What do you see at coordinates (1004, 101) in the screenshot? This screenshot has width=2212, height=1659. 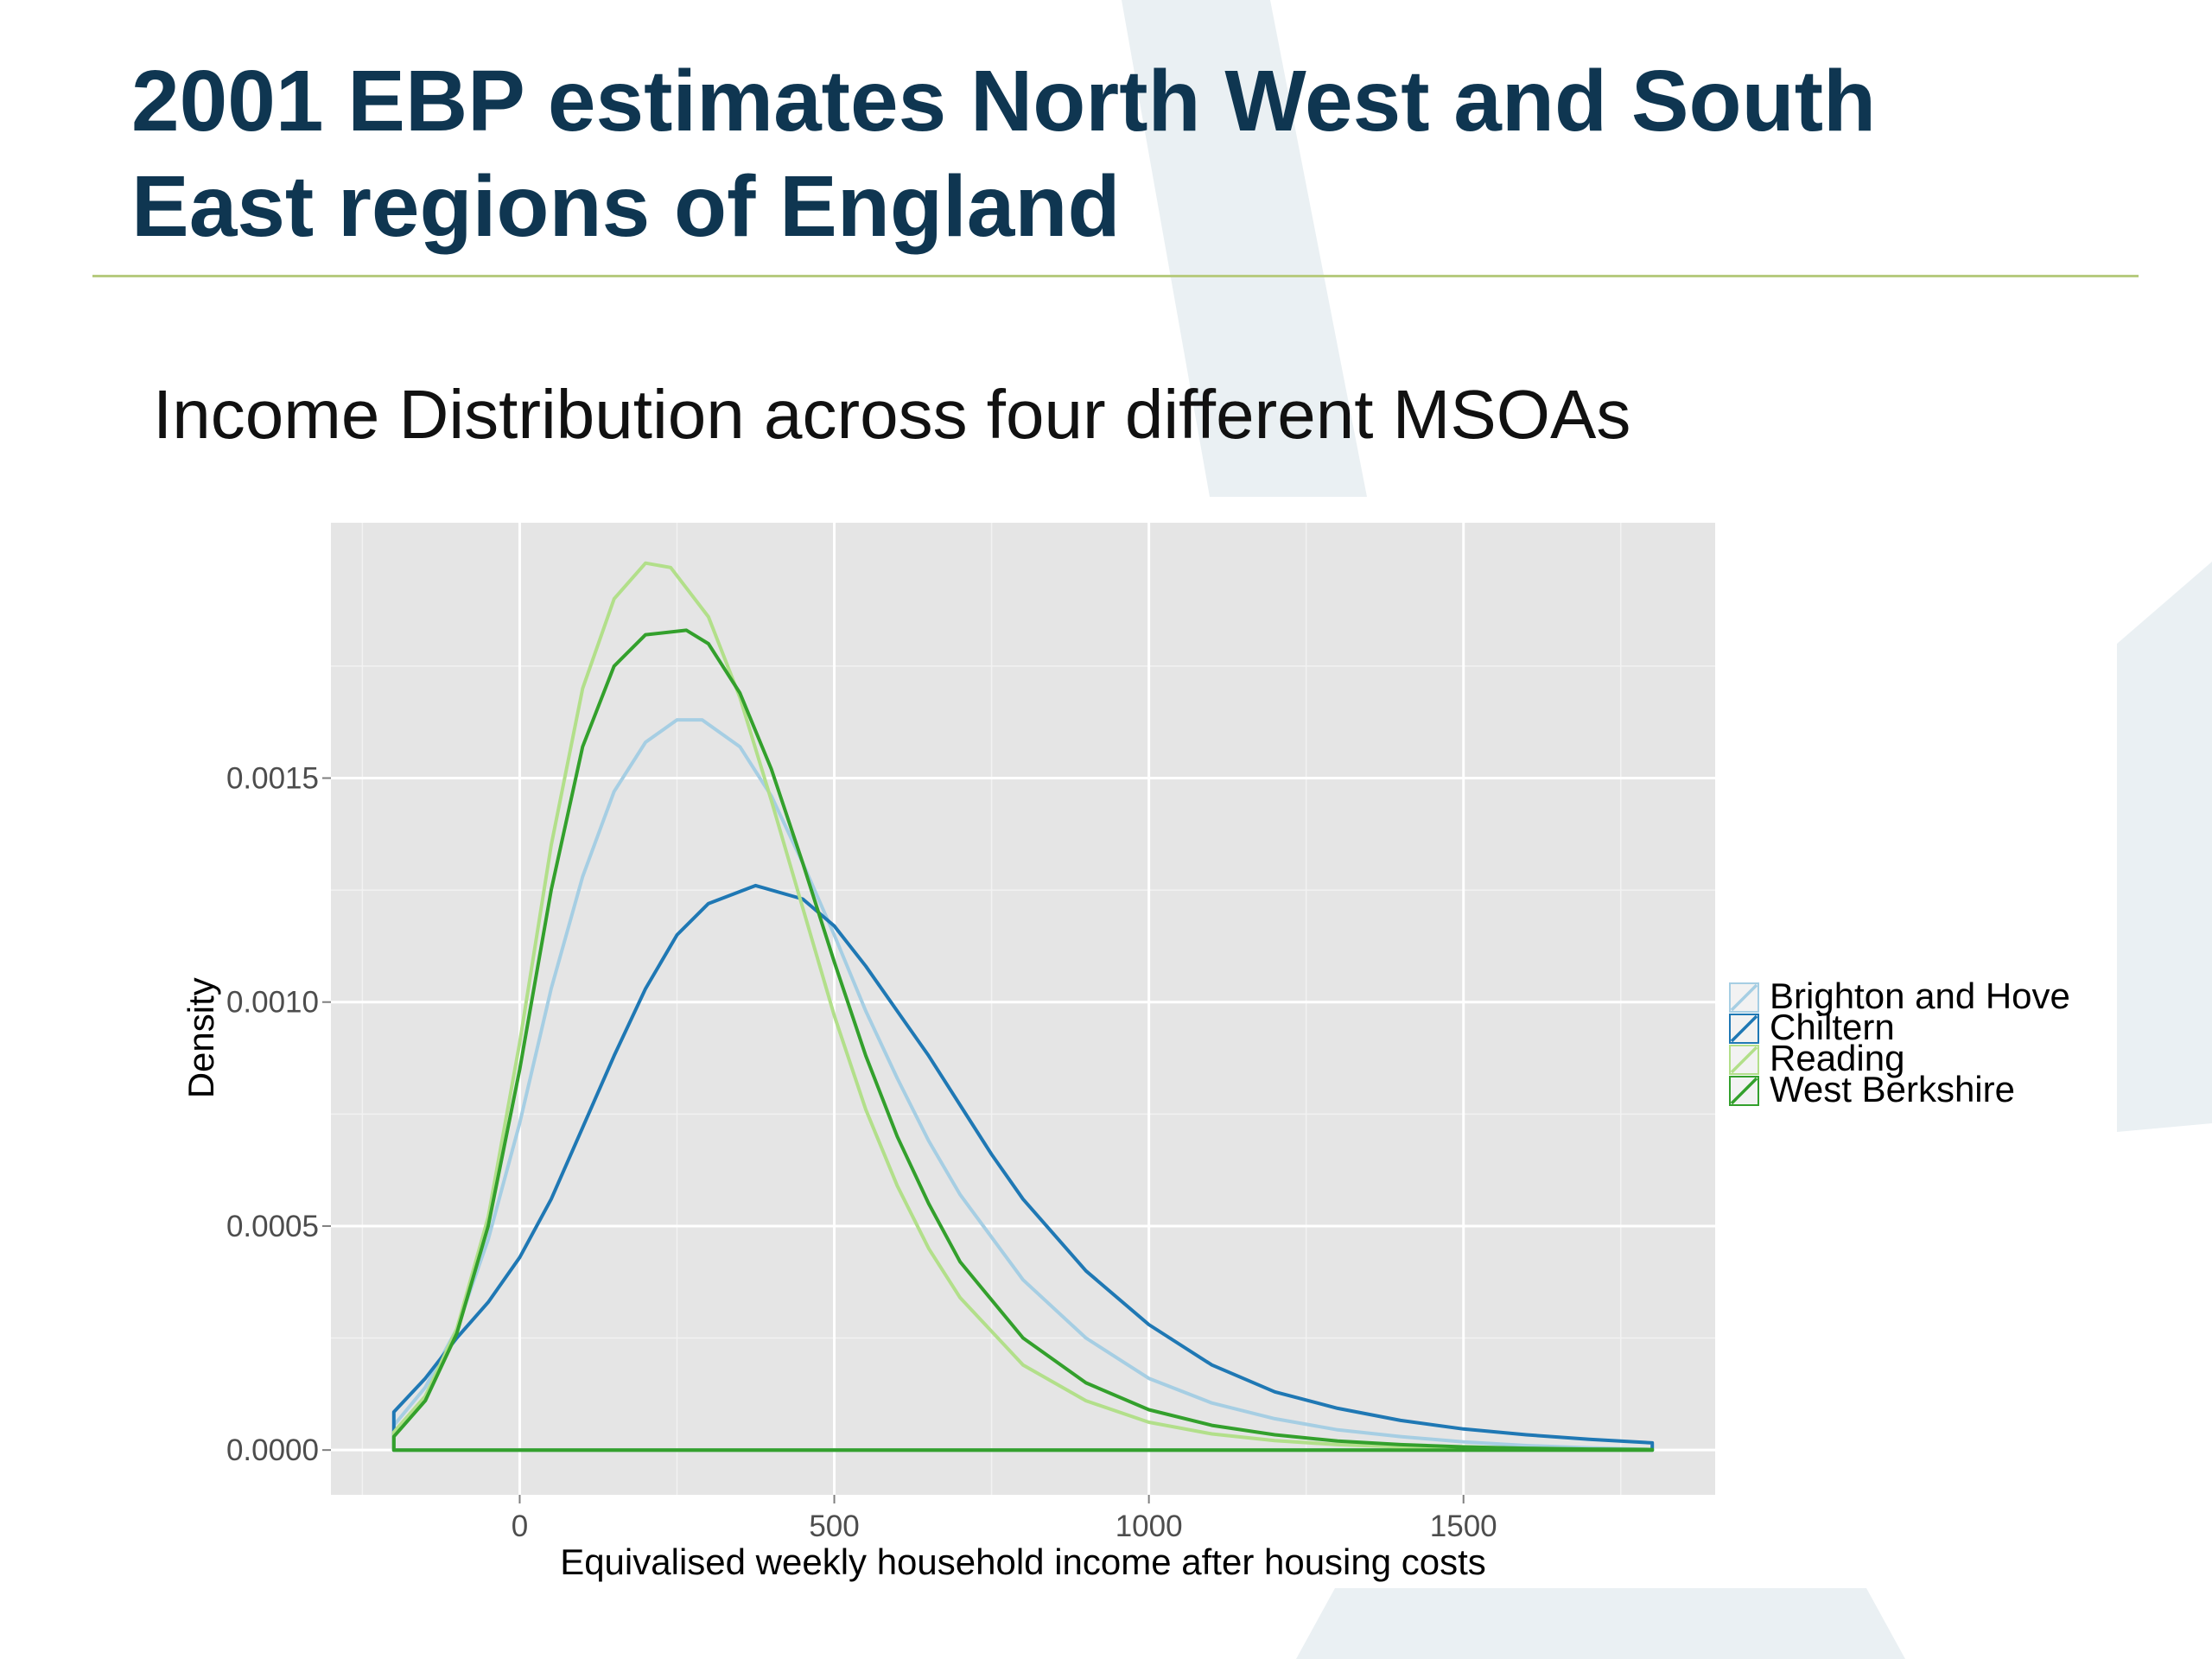 I see `slide-title-line-1: 2001 EBP estimates North West and South` at bounding box center [1004, 101].